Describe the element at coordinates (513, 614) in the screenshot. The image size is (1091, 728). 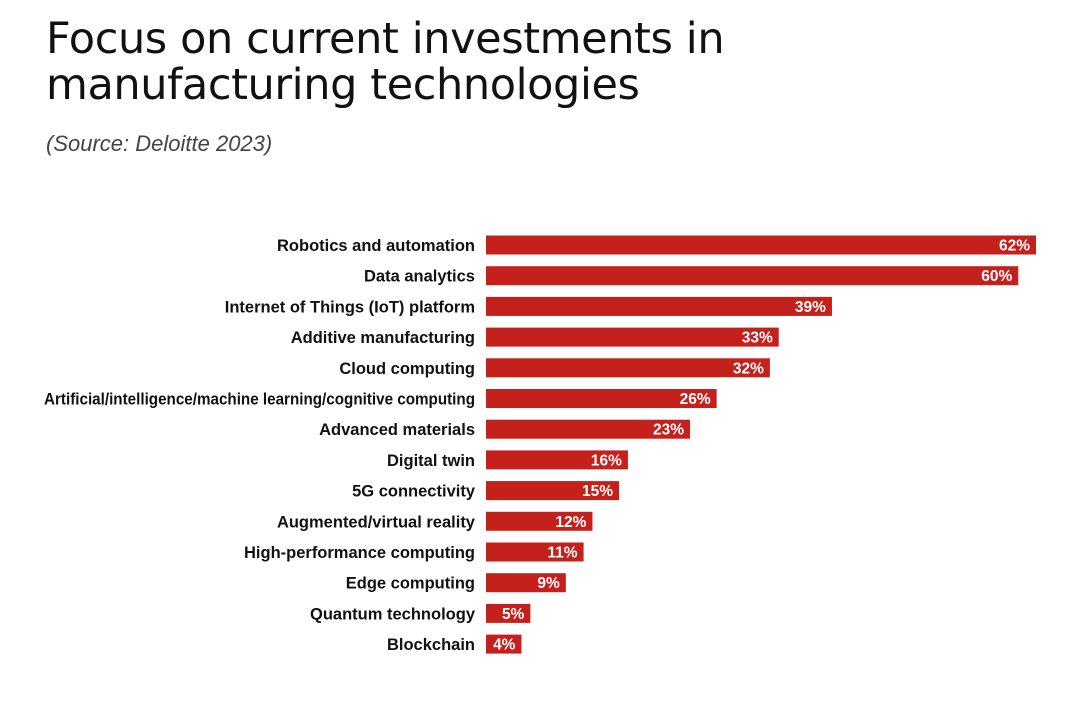
I see `value-label: 5%` at that location.